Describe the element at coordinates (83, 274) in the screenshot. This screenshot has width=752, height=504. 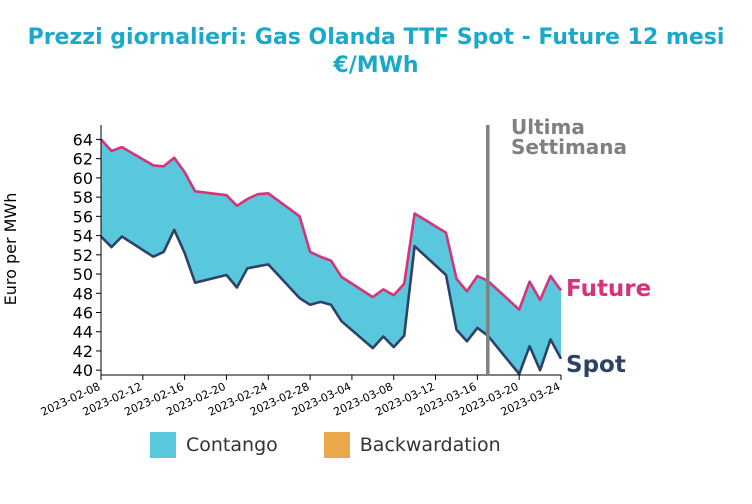
I see `y-tick-label: 50` at that location.